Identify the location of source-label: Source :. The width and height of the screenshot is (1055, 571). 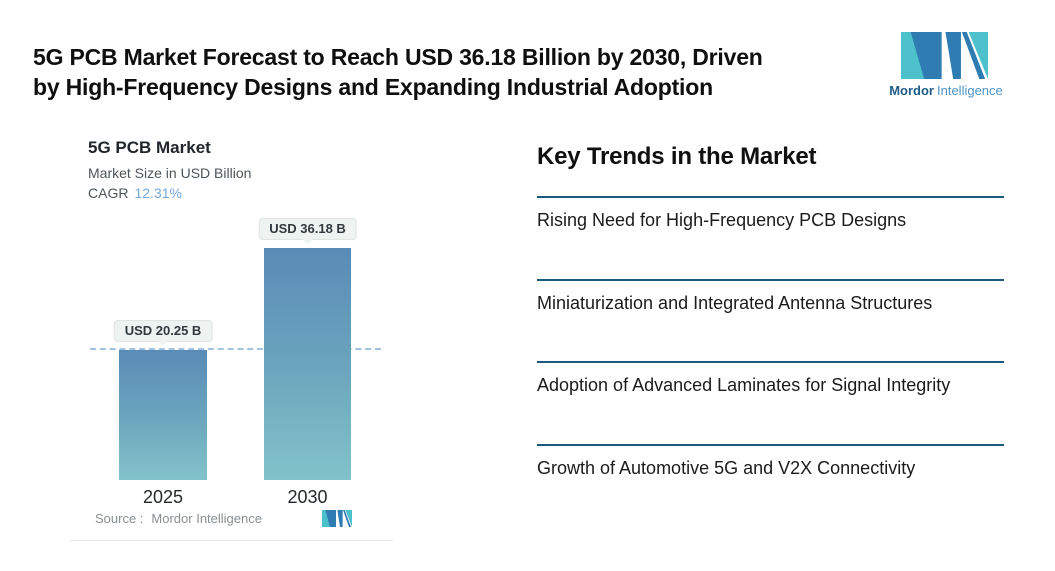
(119, 518).